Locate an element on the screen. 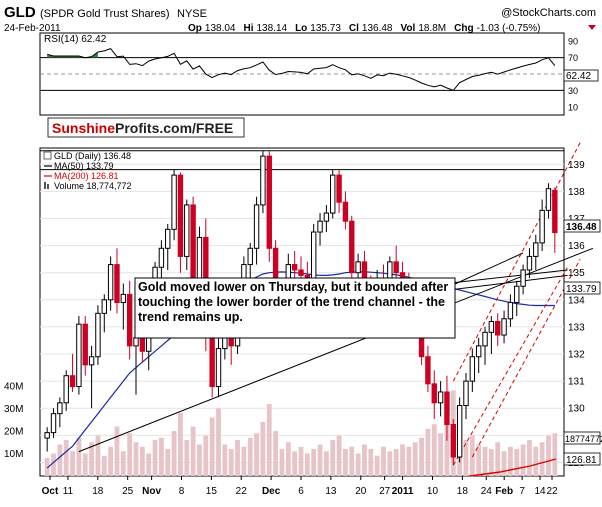 The image size is (602, 507). rsi-tick-label: 30 is located at coordinates (573, 91).